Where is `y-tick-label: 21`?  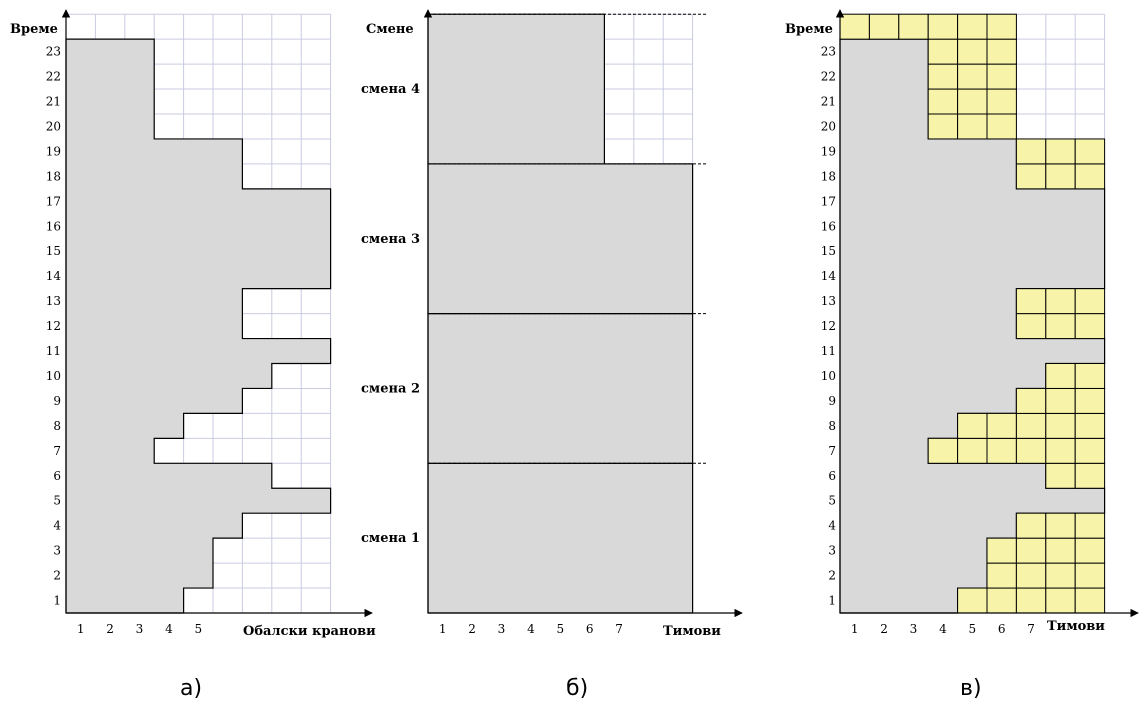 y-tick-label: 21 is located at coordinates (828, 102).